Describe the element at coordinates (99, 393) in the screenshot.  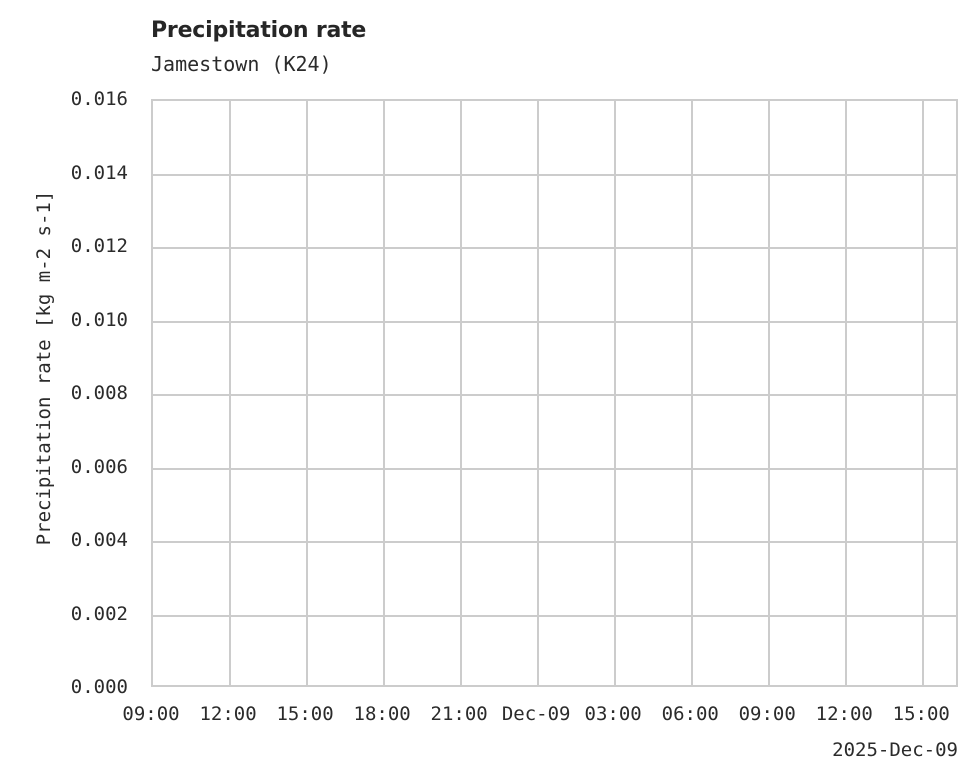
I see `y-axis-tick-label: 0.008` at that location.